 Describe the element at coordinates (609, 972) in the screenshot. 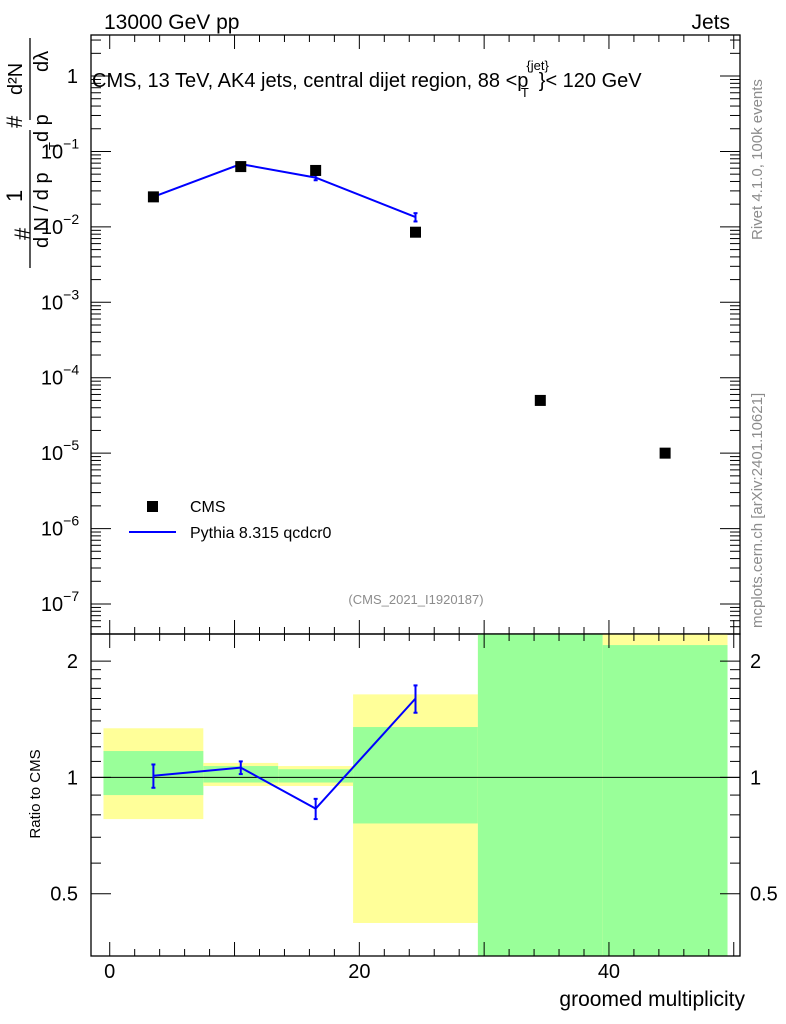

I see `ratio-xtick-label: 40` at that location.